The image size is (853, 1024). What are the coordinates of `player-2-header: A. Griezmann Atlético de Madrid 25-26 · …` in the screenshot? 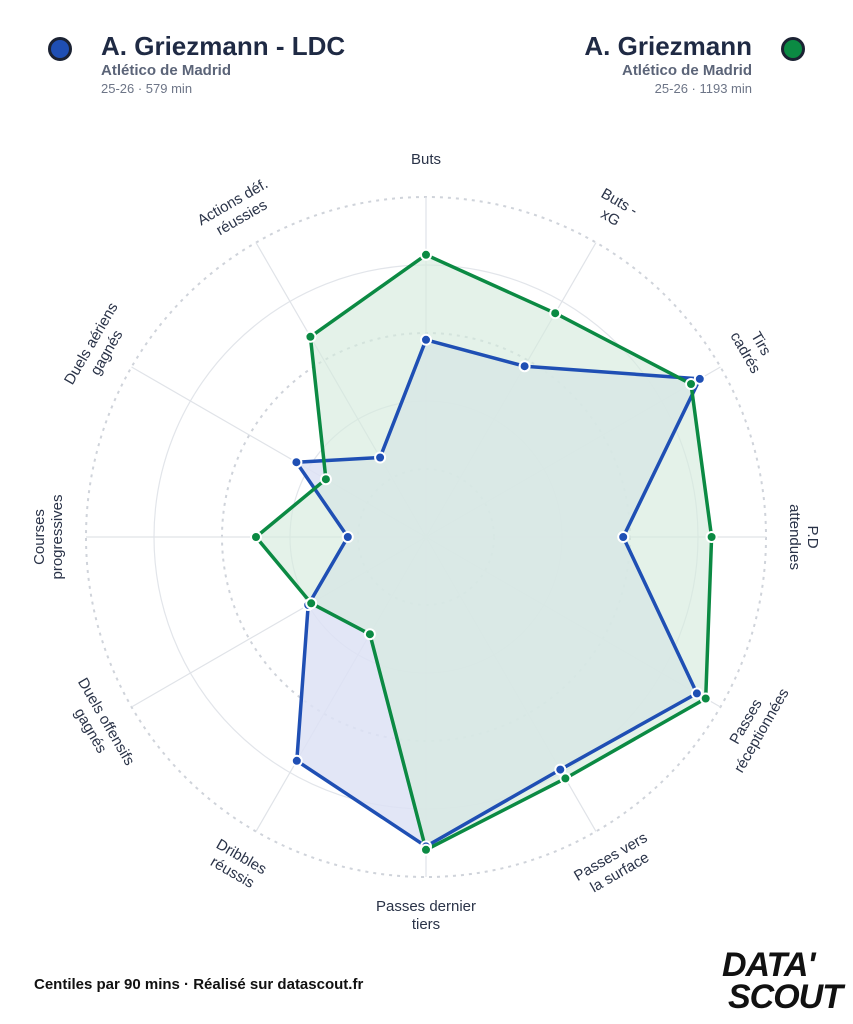 It's located at (694, 64).